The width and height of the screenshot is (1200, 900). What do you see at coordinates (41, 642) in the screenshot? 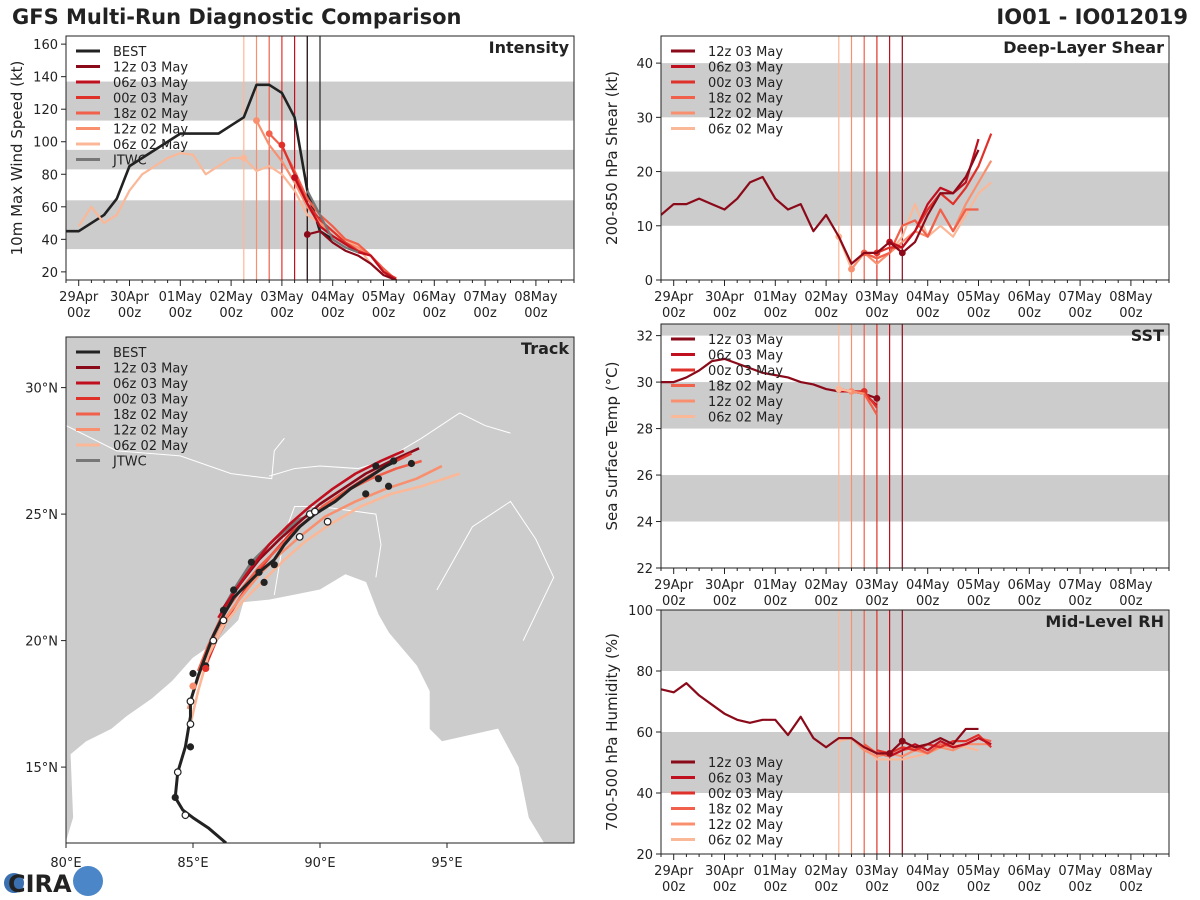
I see `y-tick-label: 20°N` at bounding box center [41, 642].